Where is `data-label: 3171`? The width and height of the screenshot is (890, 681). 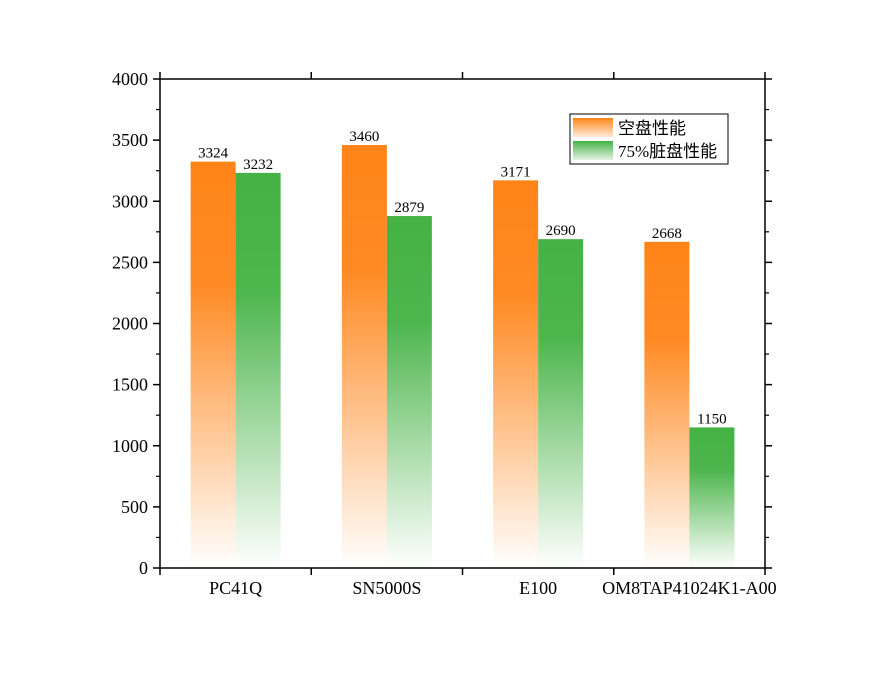 data-label: 3171 is located at coordinates (516, 172).